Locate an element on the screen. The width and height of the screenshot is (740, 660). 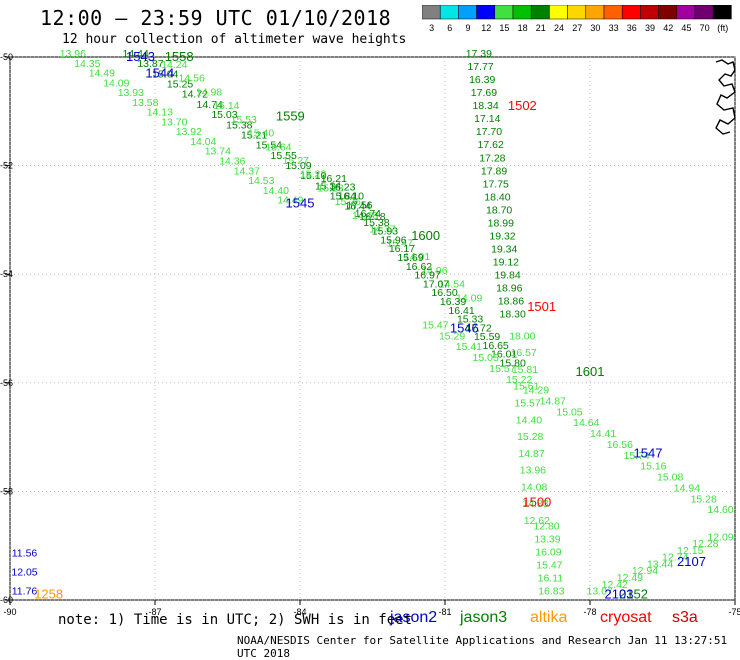
wave-height-value: 15.40 is located at coordinates (261, 134).